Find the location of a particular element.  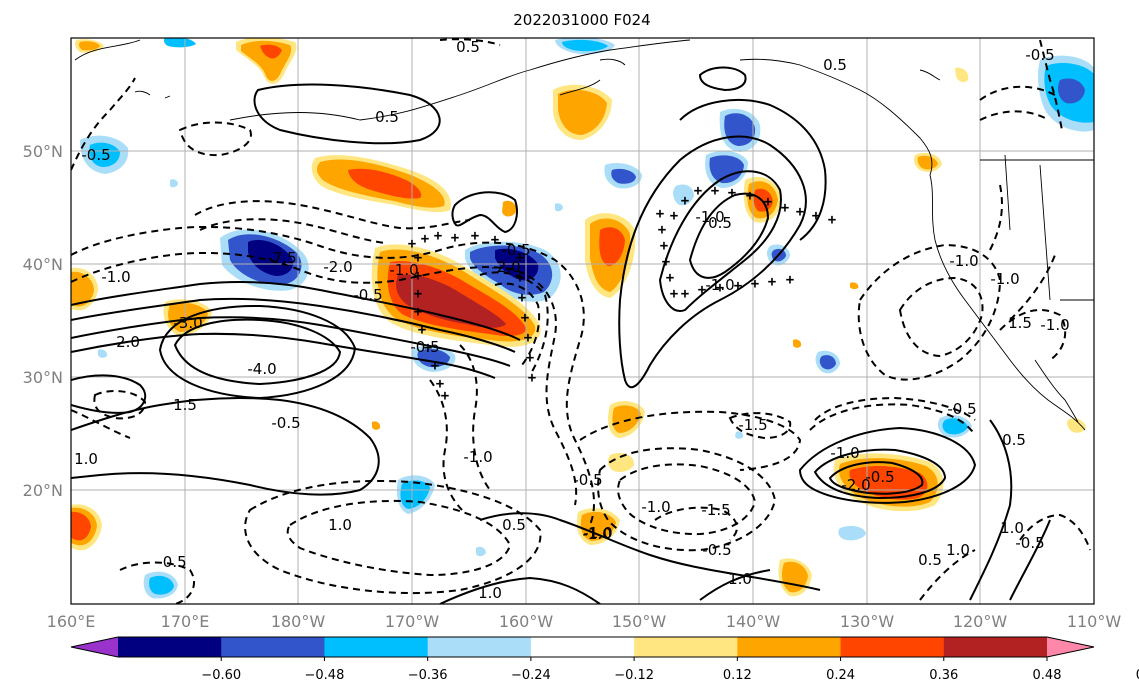

lon-tick-label: 160°W is located at coordinates (526, 621).